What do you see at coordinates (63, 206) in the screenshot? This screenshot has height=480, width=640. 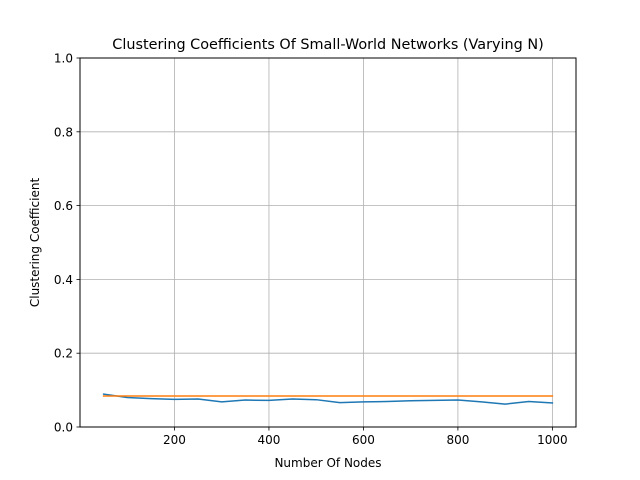 I see `y-tick-label: 0.6` at bounding box center [63, 206].